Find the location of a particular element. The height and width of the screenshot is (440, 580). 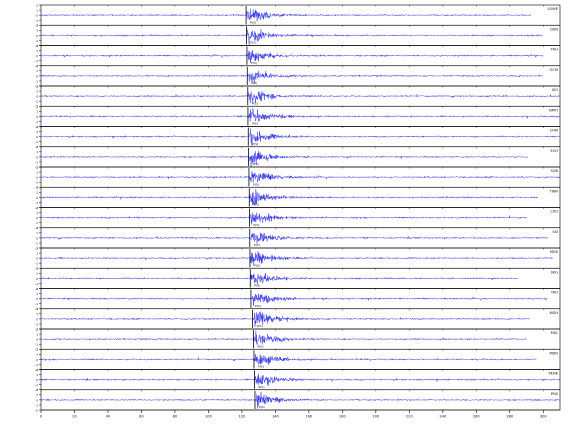

x-tick-label: 260 is located at coordinates (477, 417).